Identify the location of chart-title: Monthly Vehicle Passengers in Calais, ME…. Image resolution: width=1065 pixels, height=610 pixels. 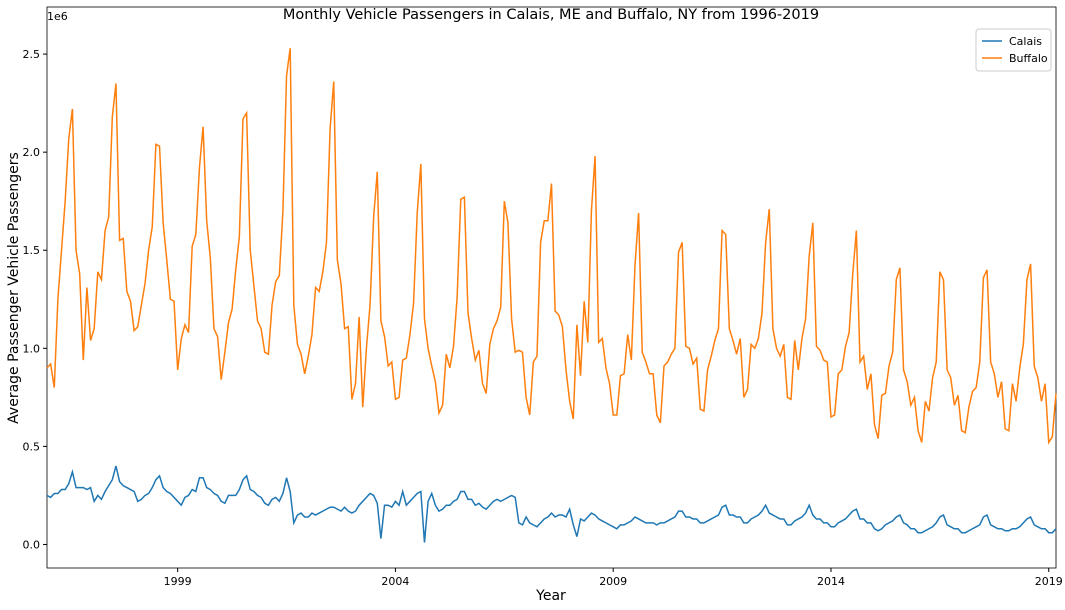
(551, 15).